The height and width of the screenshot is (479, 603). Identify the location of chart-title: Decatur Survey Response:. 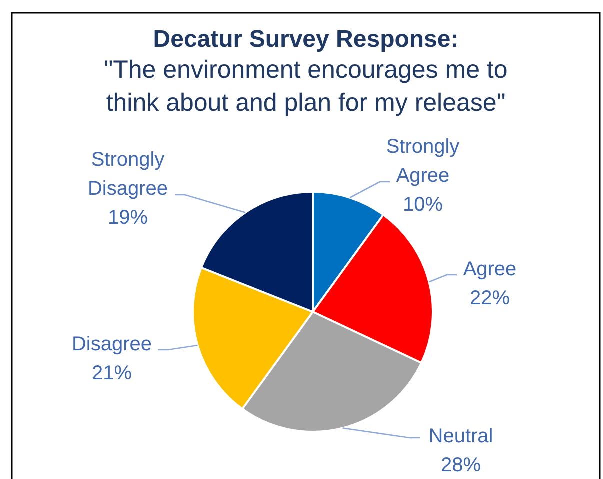
(306, 39).